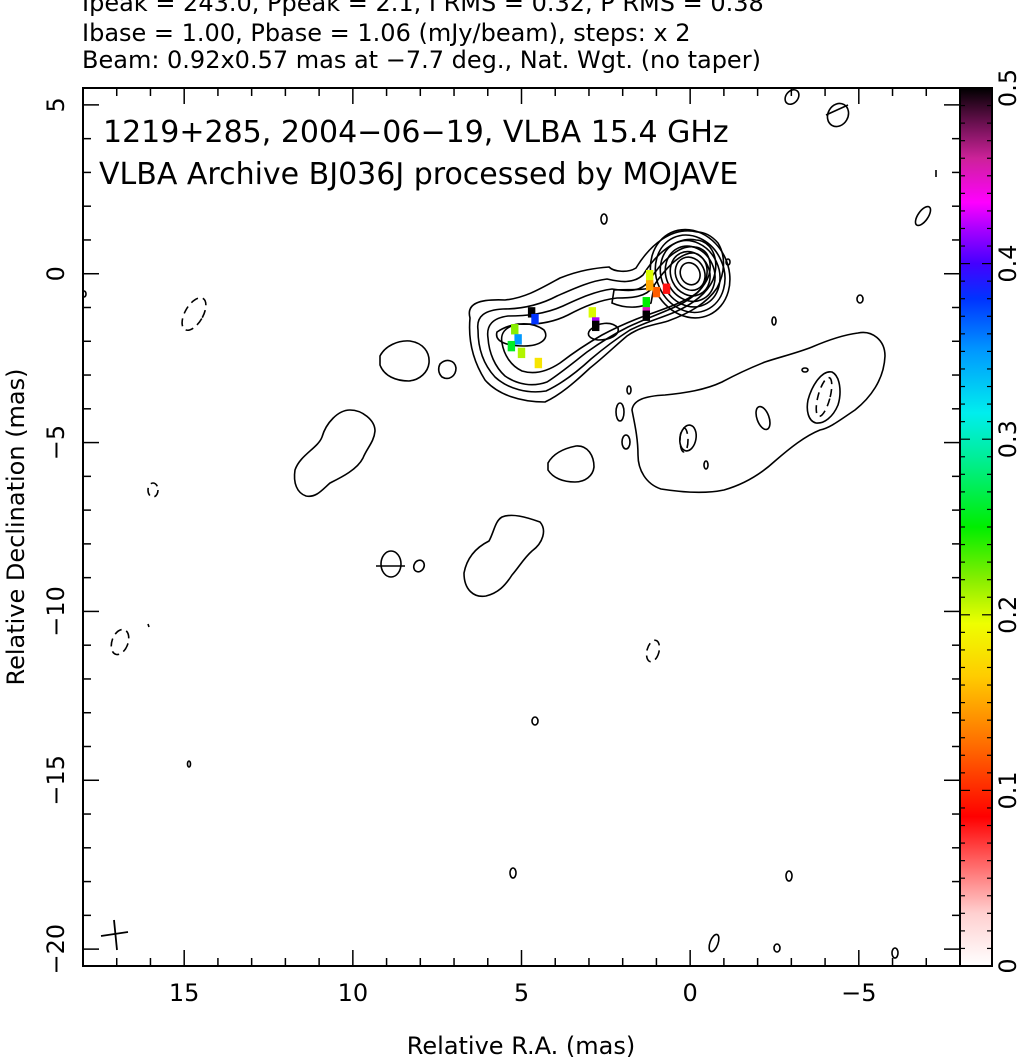  What do you see at coordinates (1007, 88) in the screenshot?
I see `colorbar-tick-label: 0.5` at bounding box center [1007, 88].